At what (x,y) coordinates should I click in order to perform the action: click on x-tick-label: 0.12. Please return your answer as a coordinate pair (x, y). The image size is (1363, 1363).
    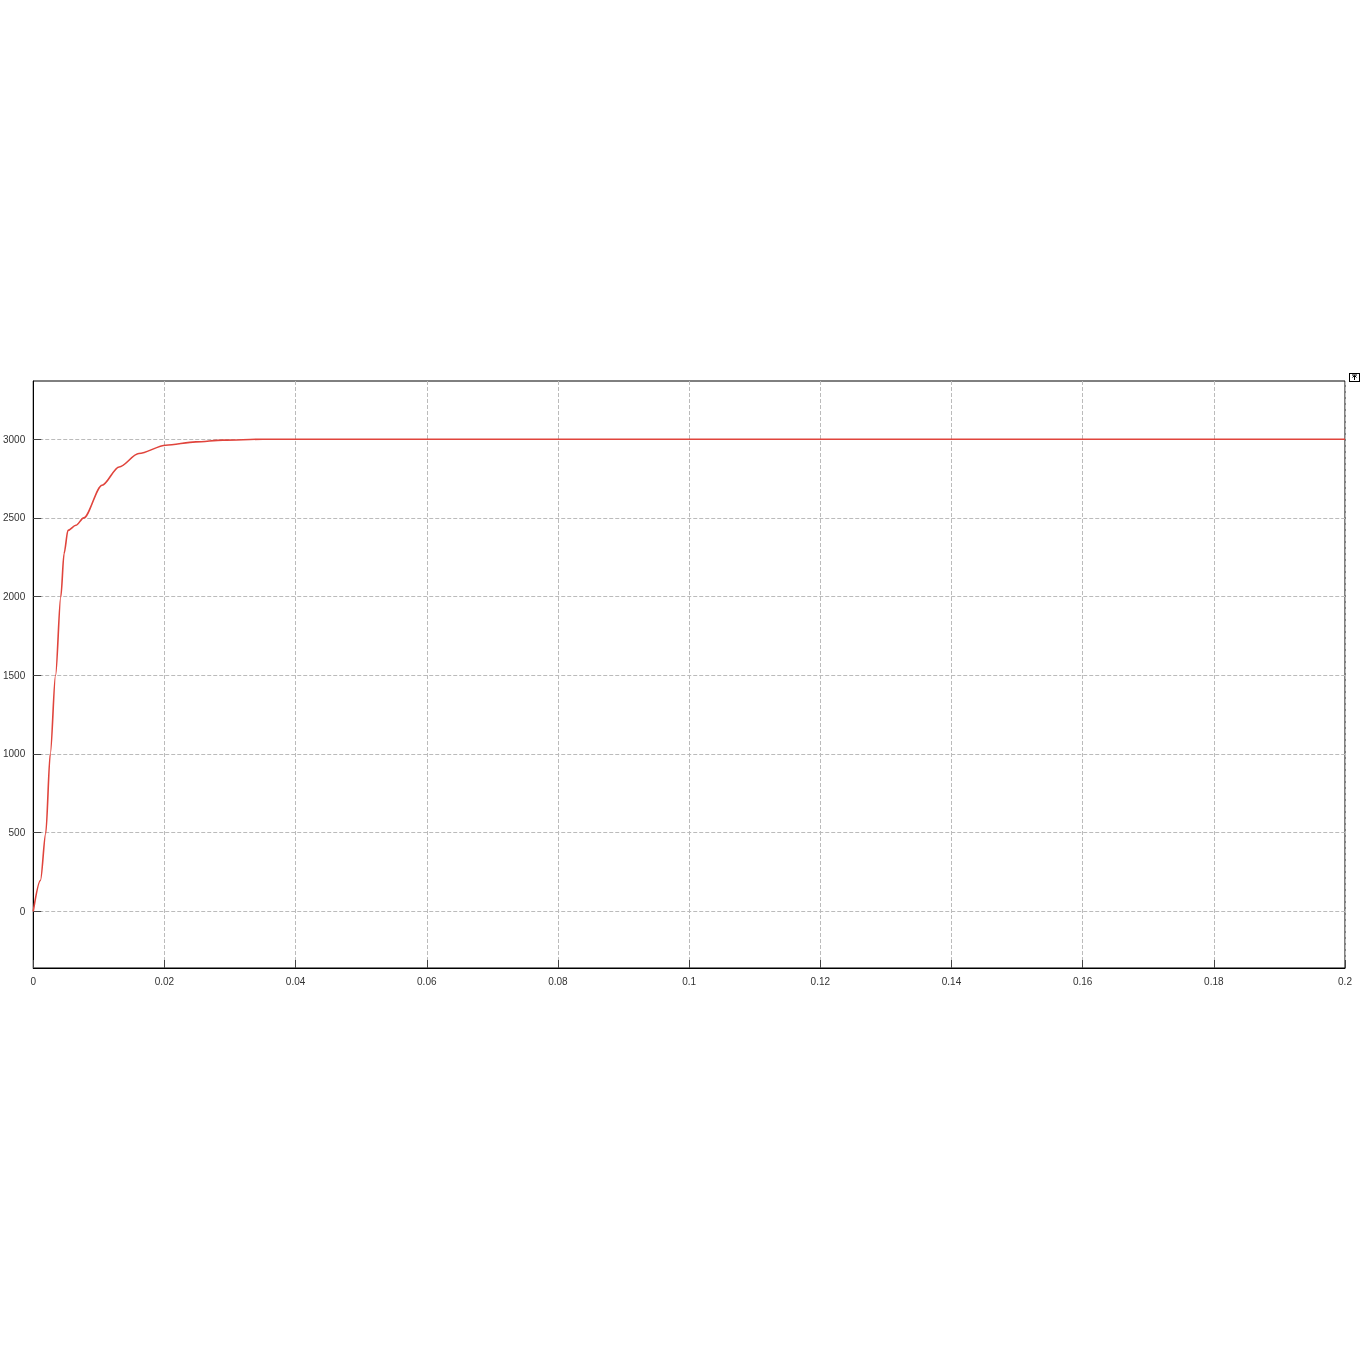
    Looking at the image, I should click on (820, 981).